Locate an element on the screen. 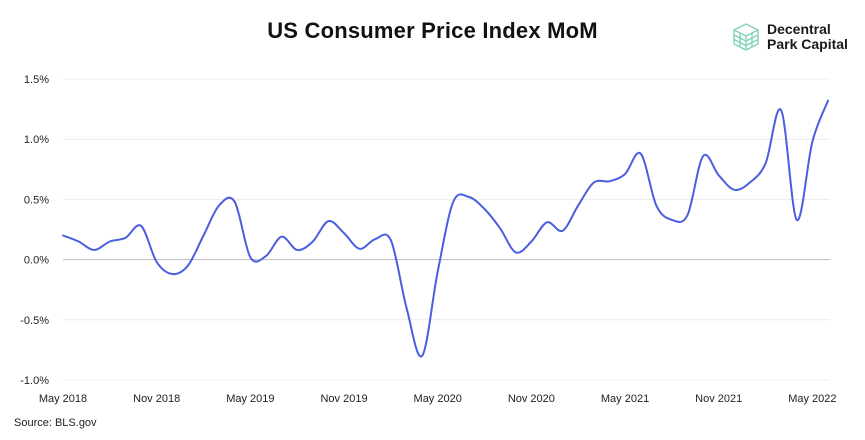  x-tick-label: May 2019 is located at coordinates (250, 399).